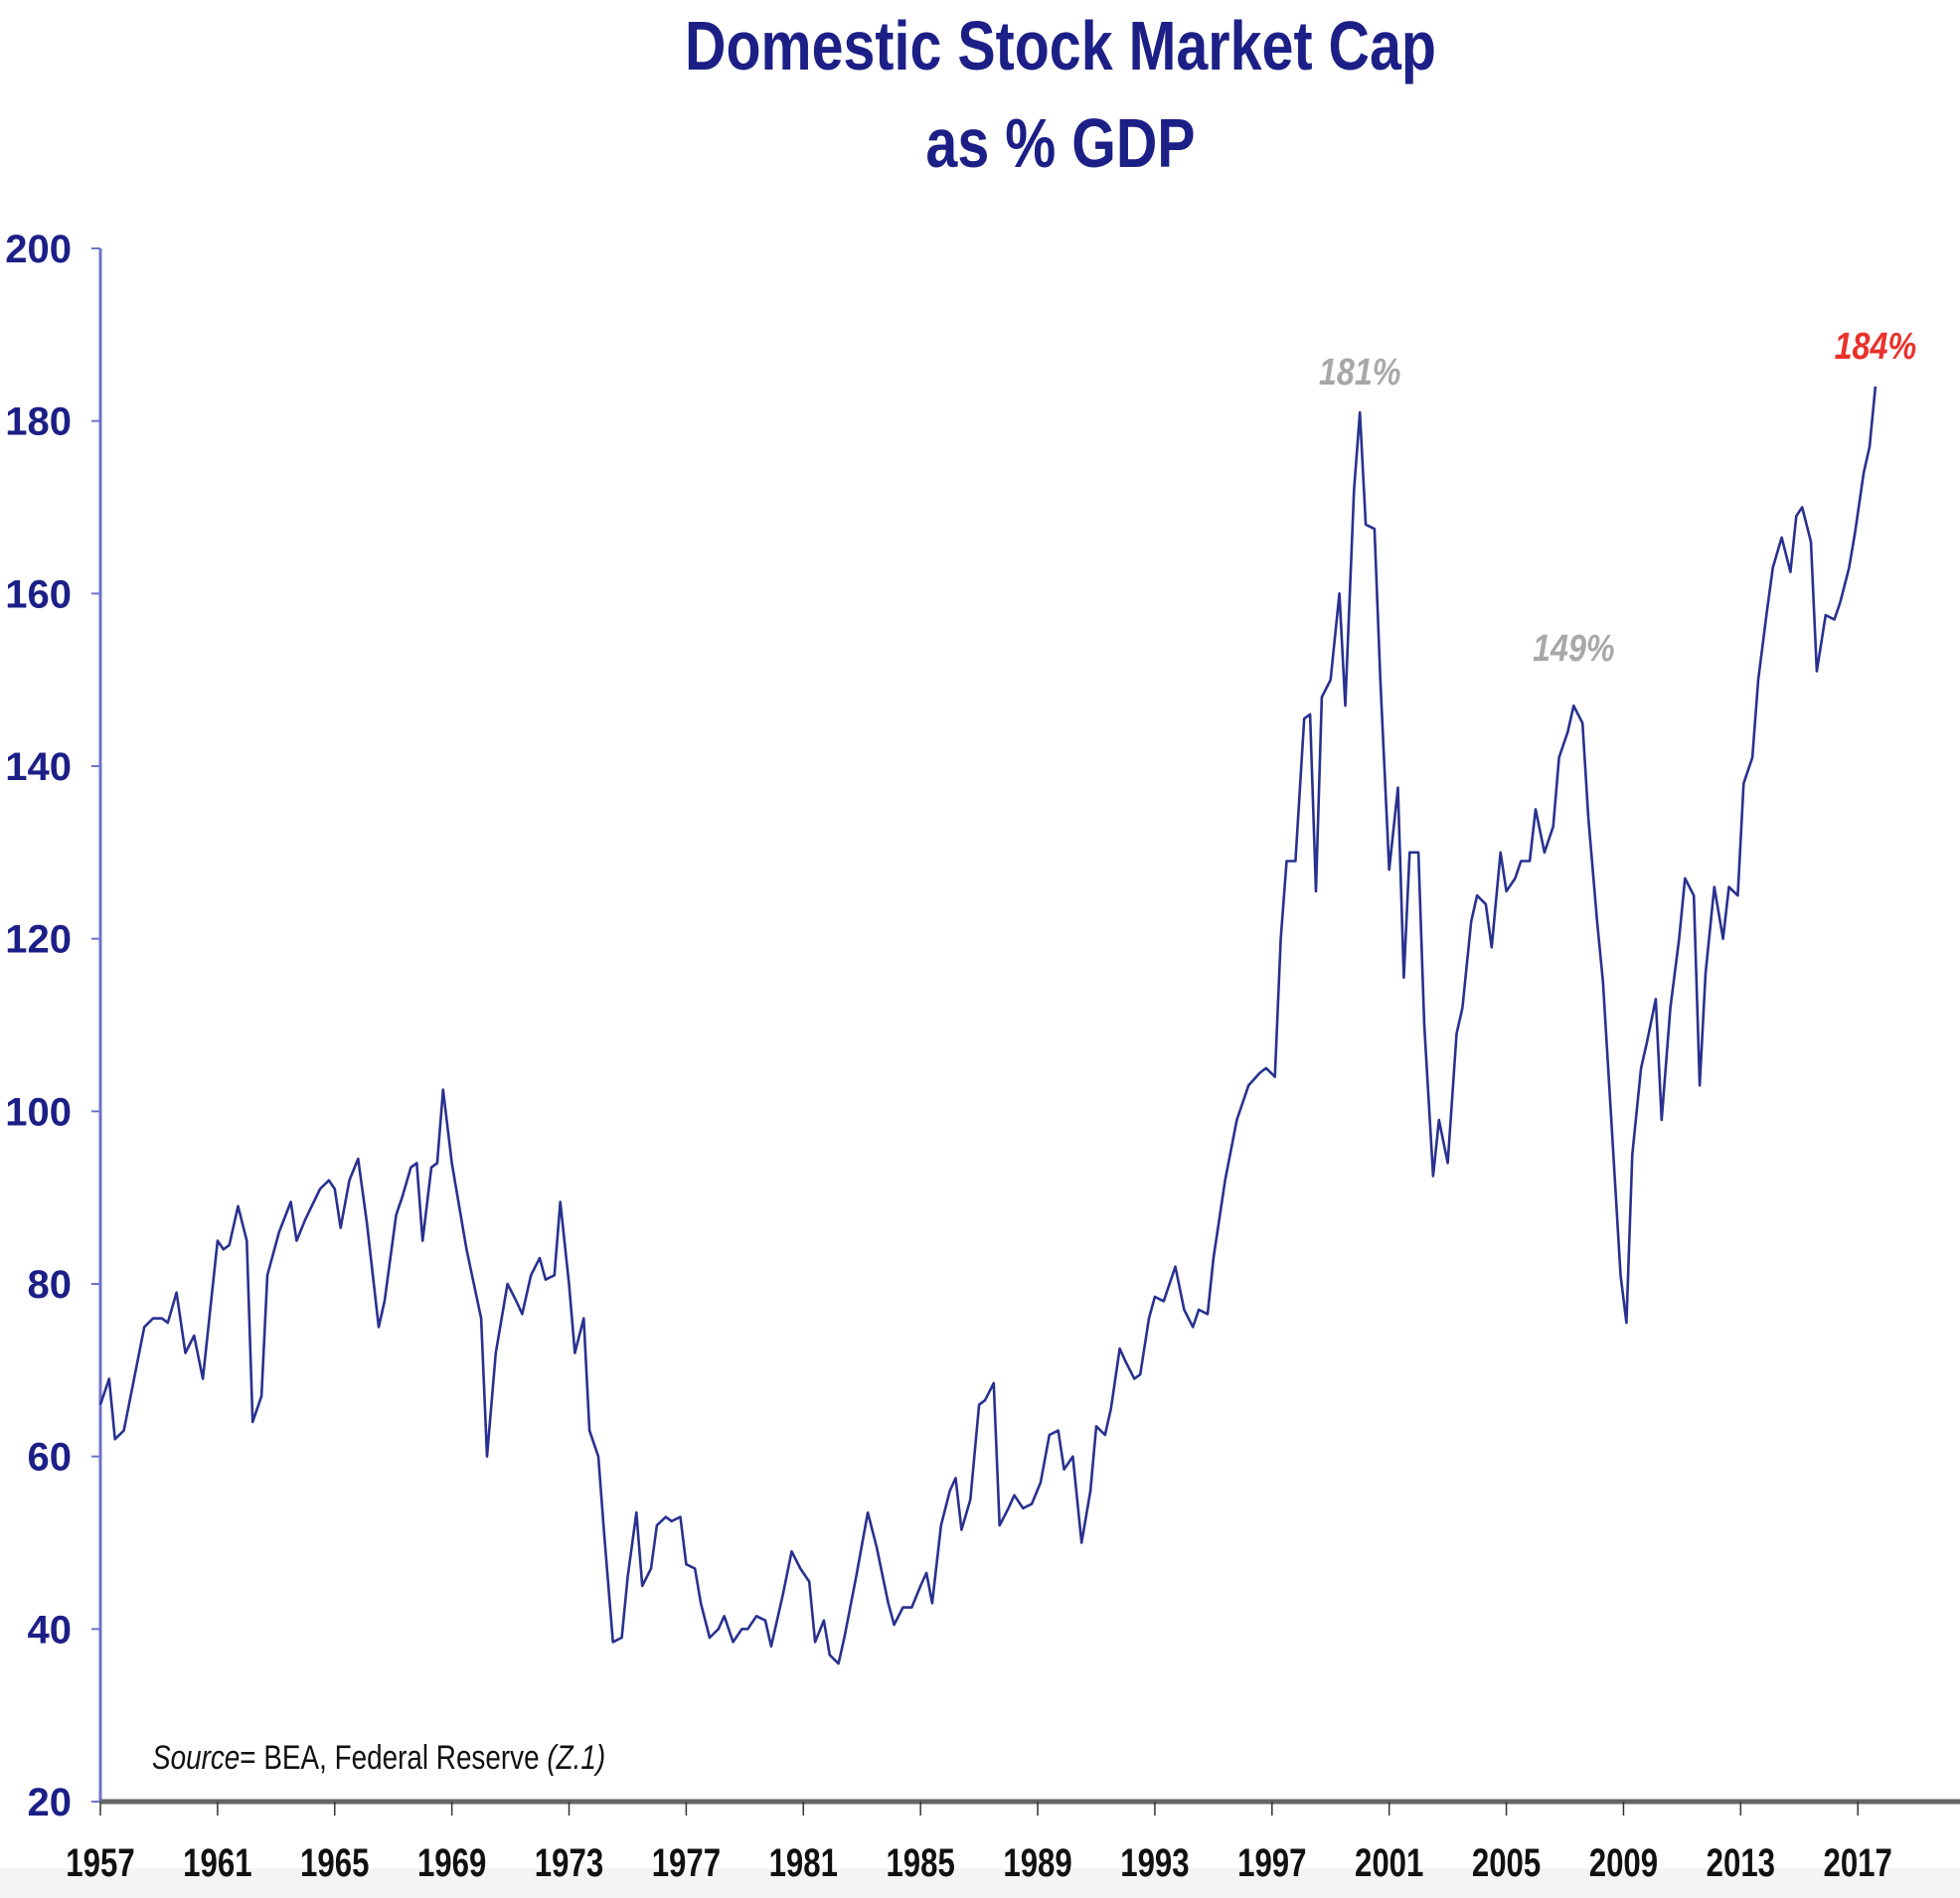  I want to click on x-tick-label: 1961, so click(217, 1862).